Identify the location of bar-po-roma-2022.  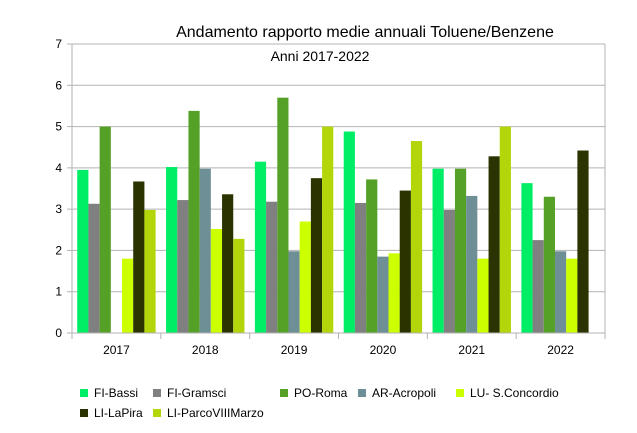
(549, 264).